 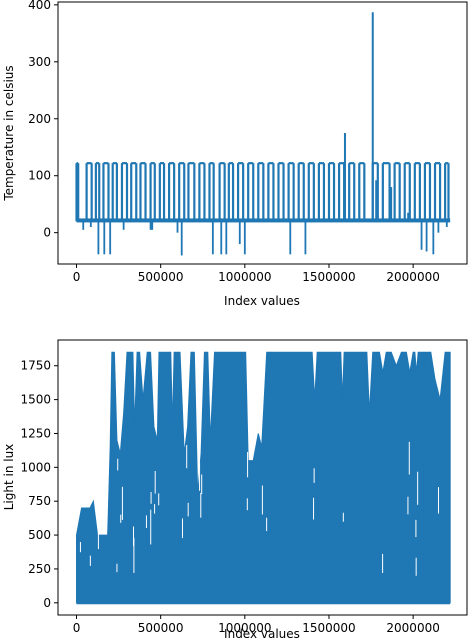 I want to click on temperature-x-ticks: 0 500000 1000000 1500000 2000000, so click(x=256, y=274).